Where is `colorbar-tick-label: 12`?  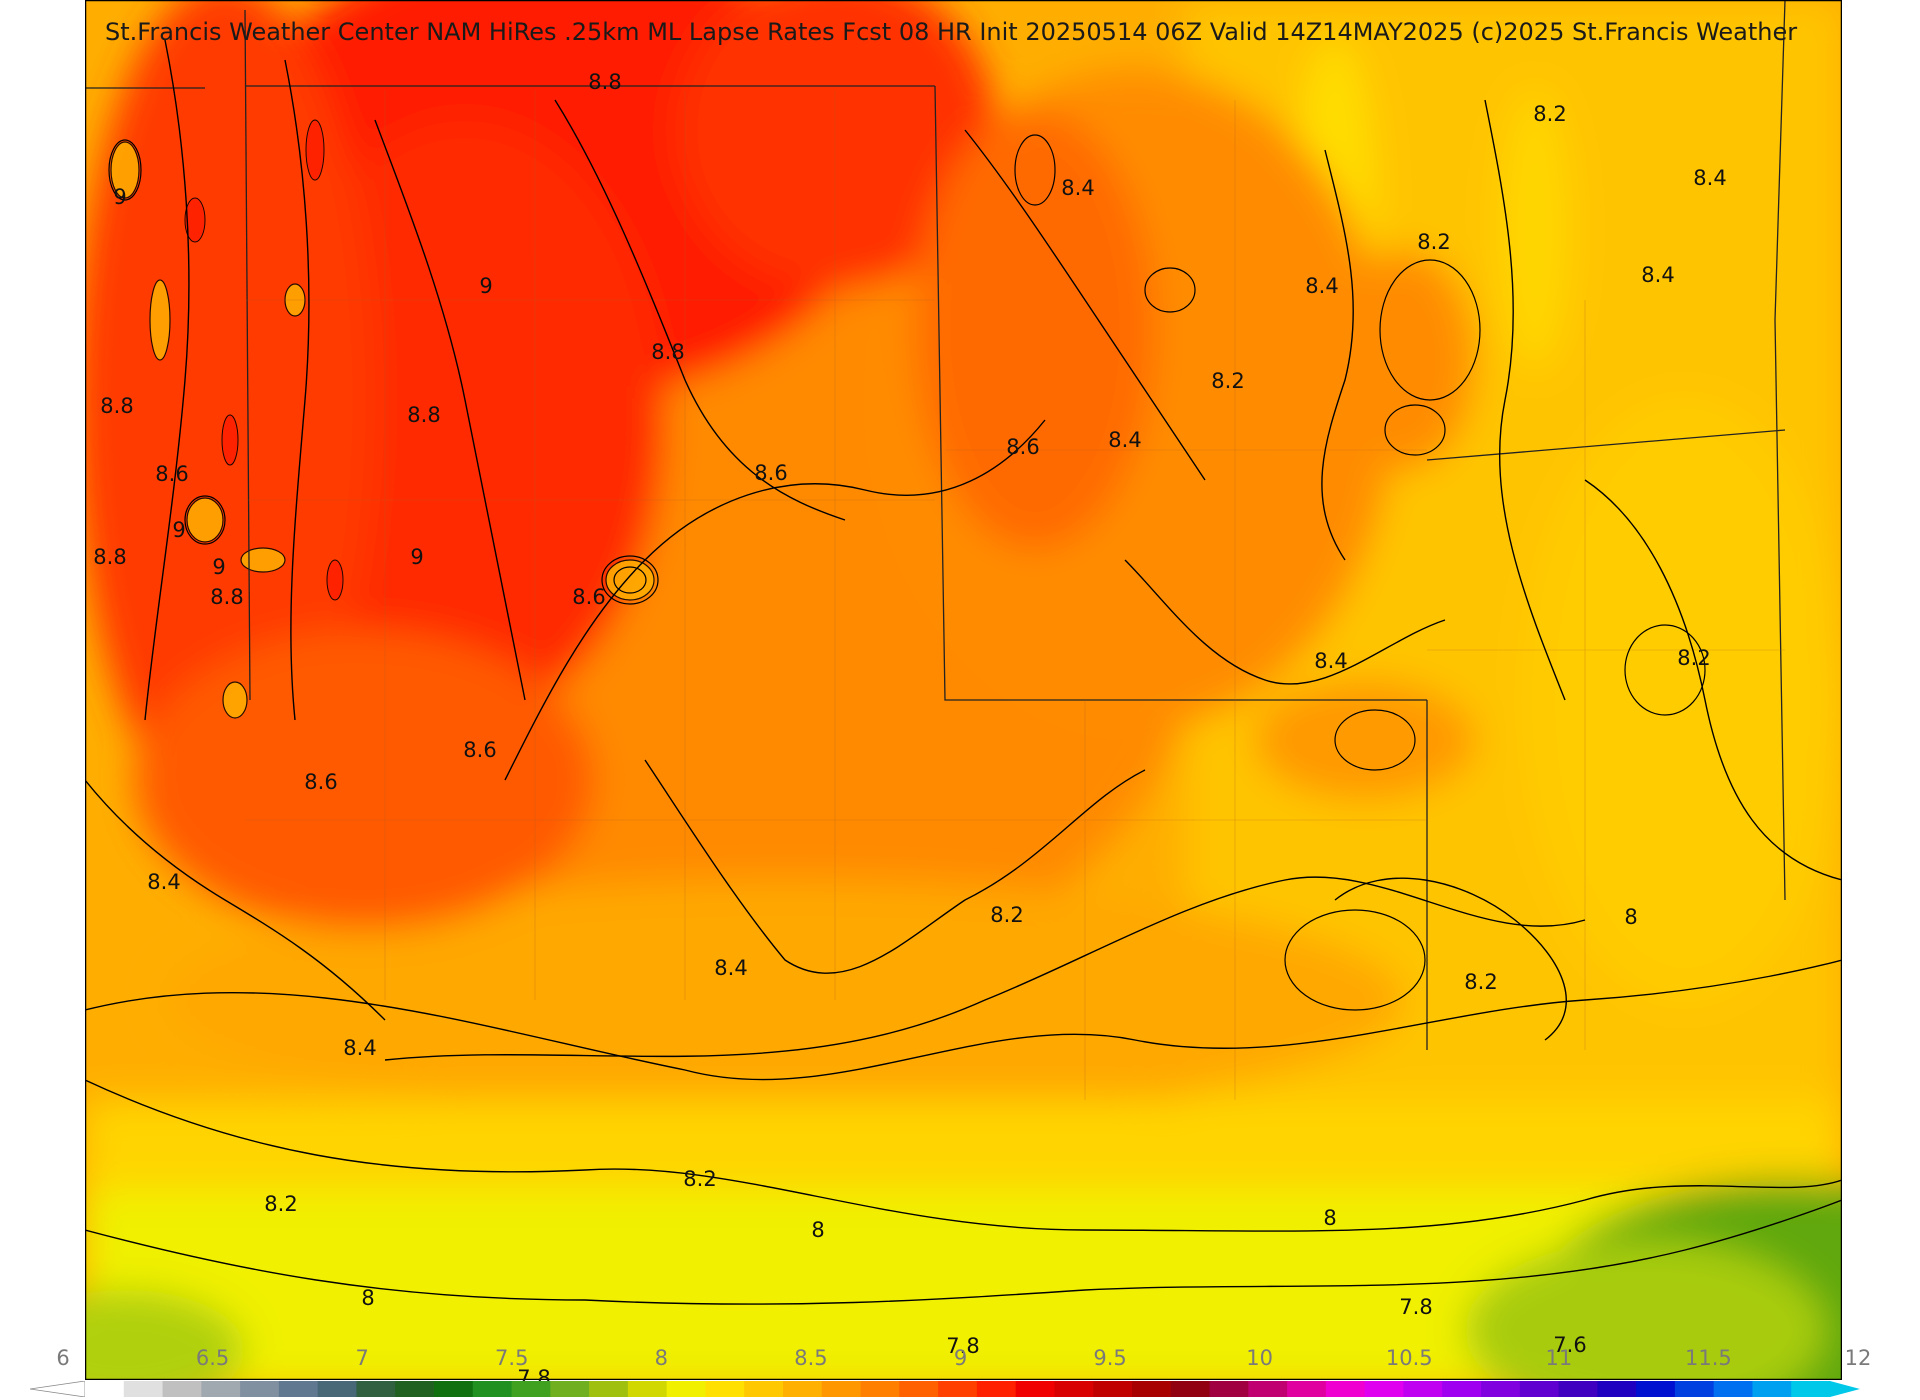 colorbar-tick-label: 12 is located at coordinates (1858, 1358).